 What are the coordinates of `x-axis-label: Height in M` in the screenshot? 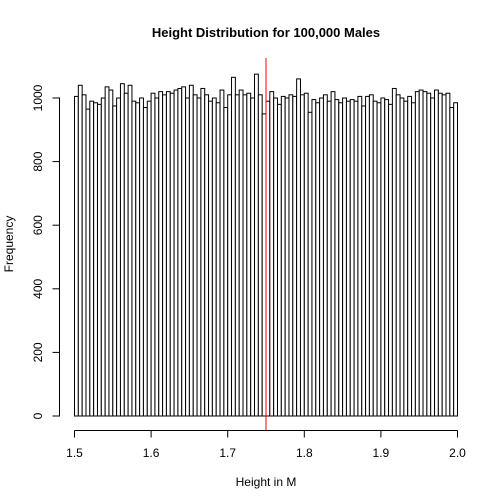 It's located at (266, 482).